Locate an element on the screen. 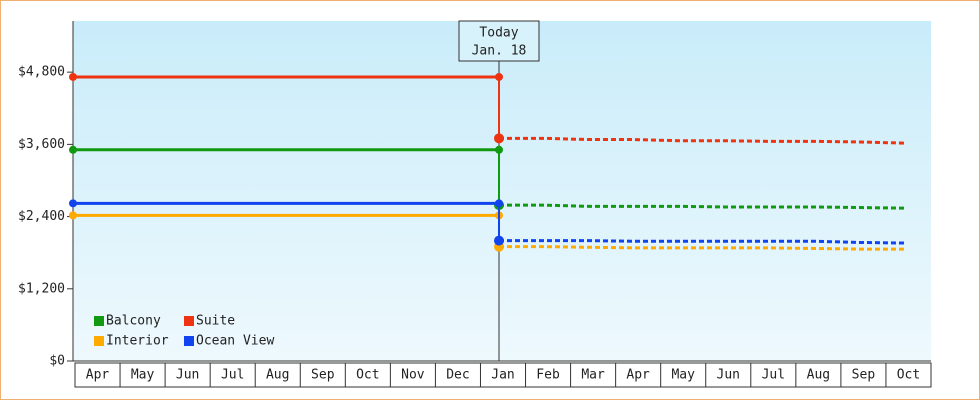 The image size is (980, 400). y-tick-label: $4,800 is located at coordinates (41, 72).